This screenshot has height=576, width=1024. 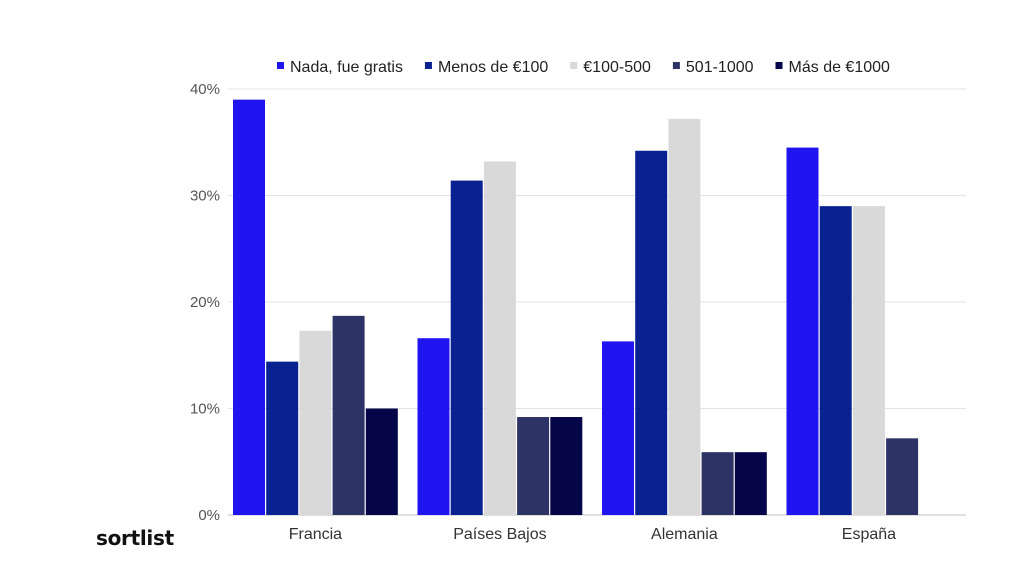 I want to click on y-tick-label: 40%, so click(x=205, y=89).